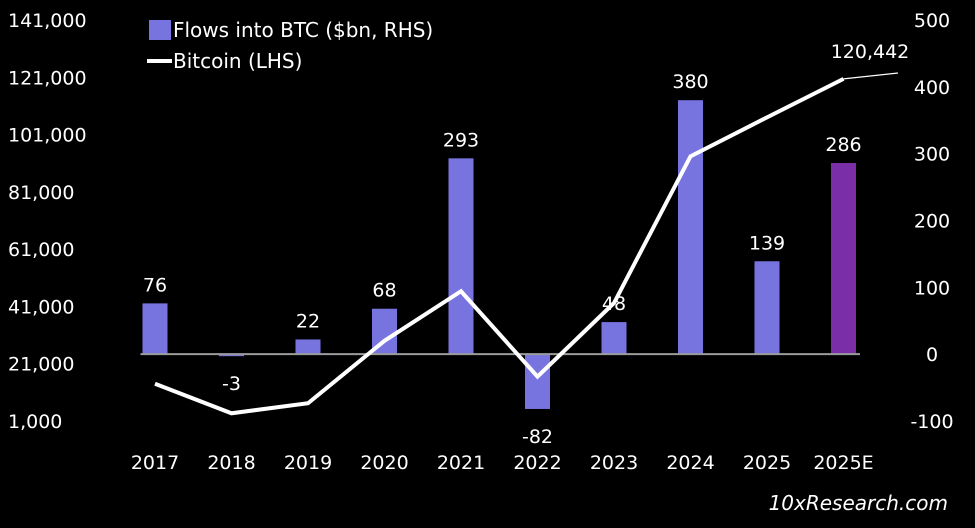 This screenshot has height=528, width=975. What do you see at coordinates (767, 243) in the screenshot?
I see `bar-data-label: 139` at bounding box center [767, 243].